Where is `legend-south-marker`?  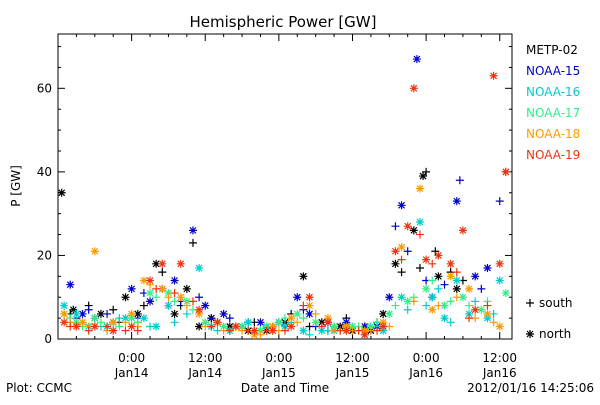
legend-south-marker is located at coordinates (530, 303).